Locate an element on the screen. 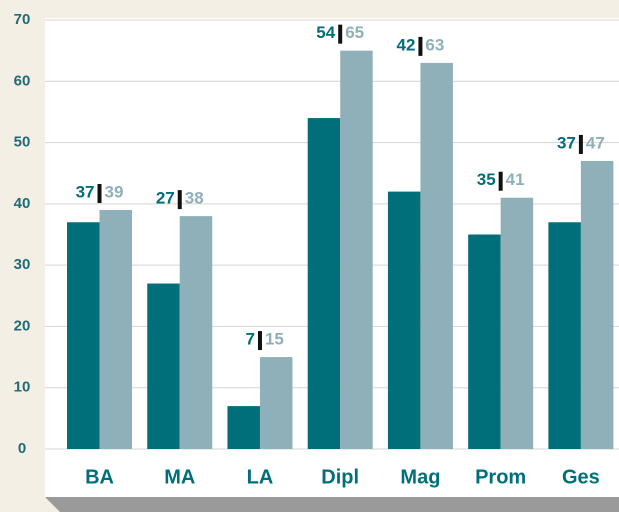 This screenshot has width=619, height=512. y-tick-label: 30 is located at coordinates (22, 264).